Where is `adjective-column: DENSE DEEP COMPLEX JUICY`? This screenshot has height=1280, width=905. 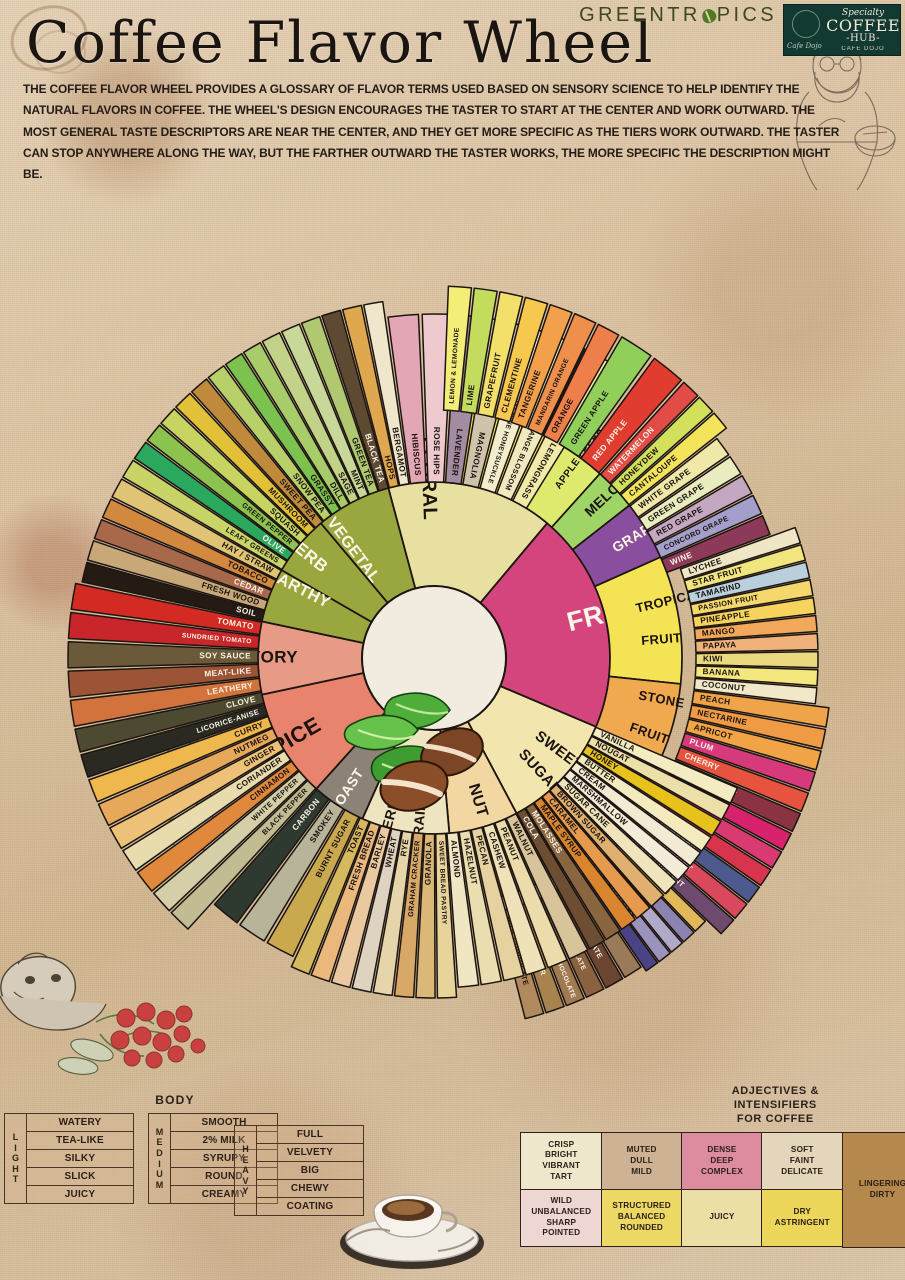 adjective-column: DENSE DEEP COMPLEX JUICY is located at coordinates (721, 1190).